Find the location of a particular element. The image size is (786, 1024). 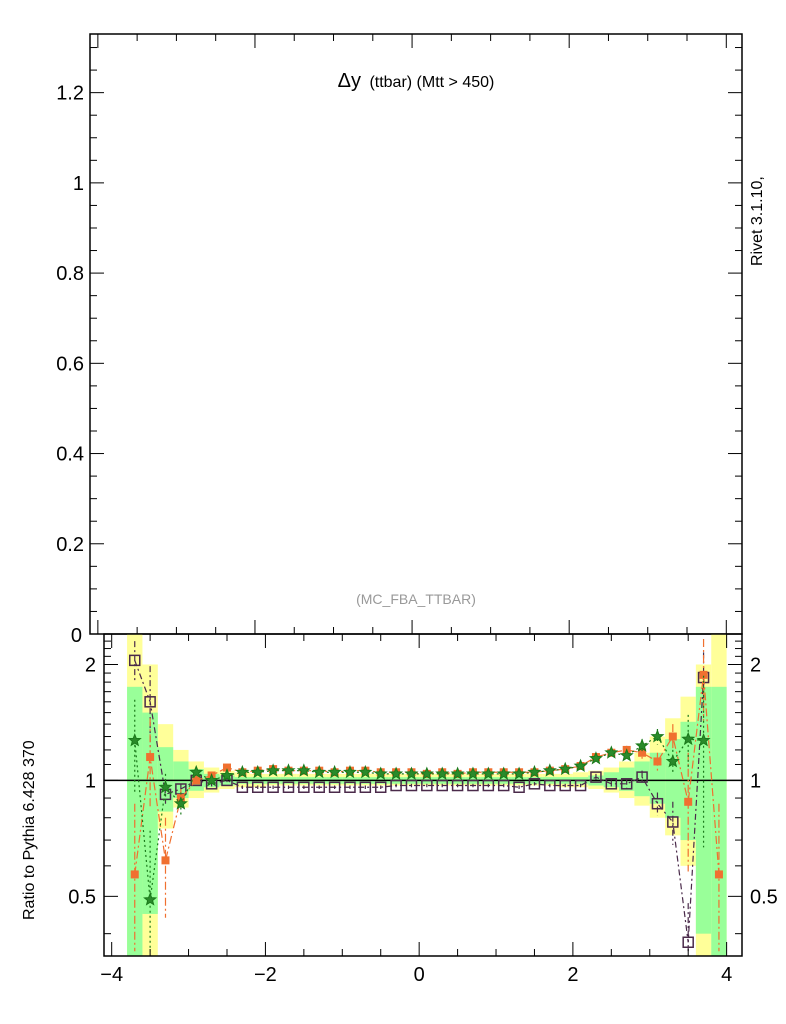

ratio-x-tick-label: −2 is located at coordinates (265, 975).